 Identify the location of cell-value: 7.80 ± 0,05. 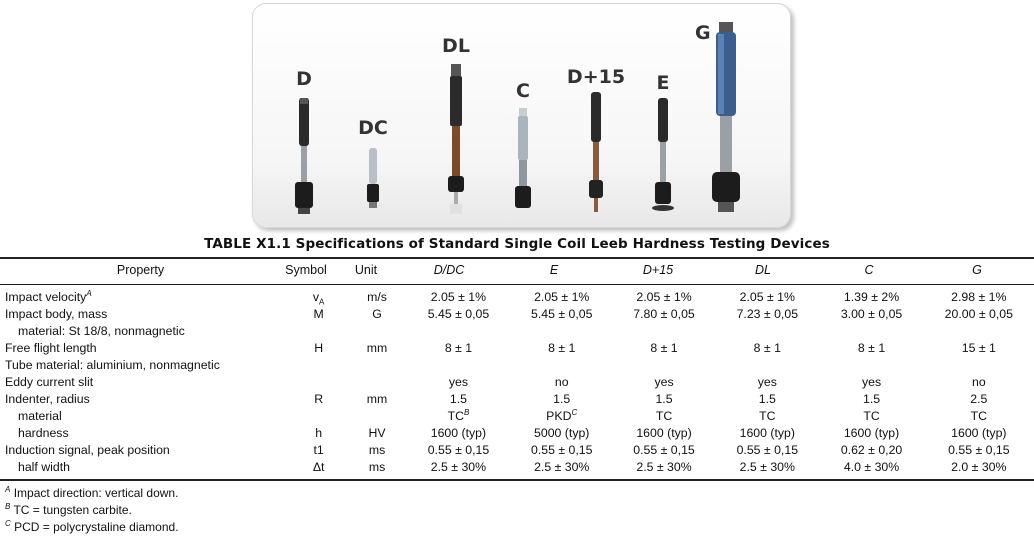
(664, 314).